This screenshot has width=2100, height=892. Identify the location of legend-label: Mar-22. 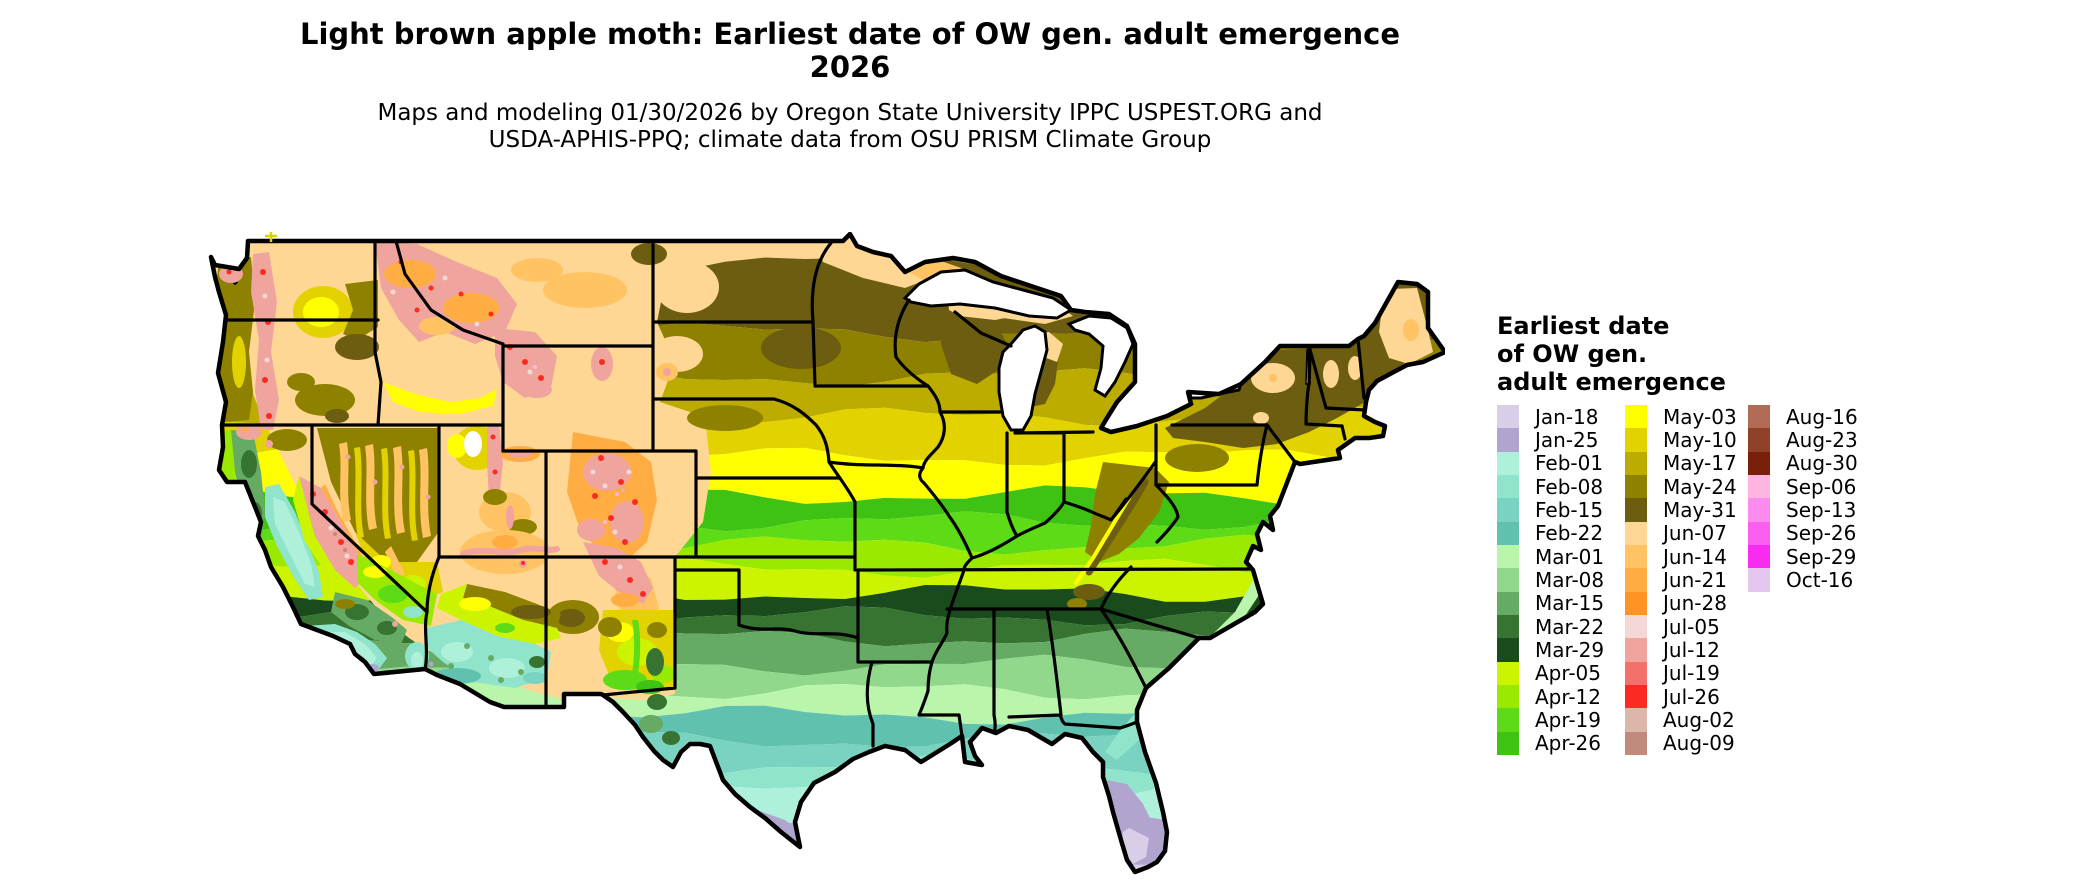
(1570, 626).